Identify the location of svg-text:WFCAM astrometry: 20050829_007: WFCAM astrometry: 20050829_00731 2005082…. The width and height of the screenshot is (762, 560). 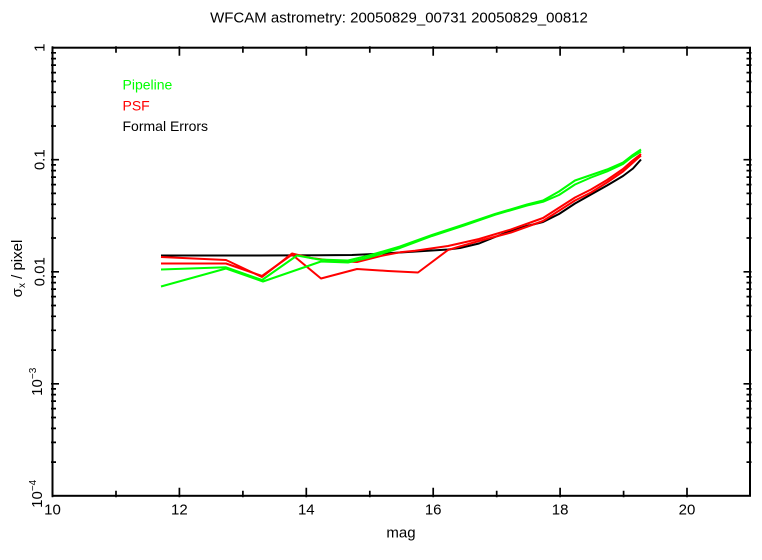
(399, 18).